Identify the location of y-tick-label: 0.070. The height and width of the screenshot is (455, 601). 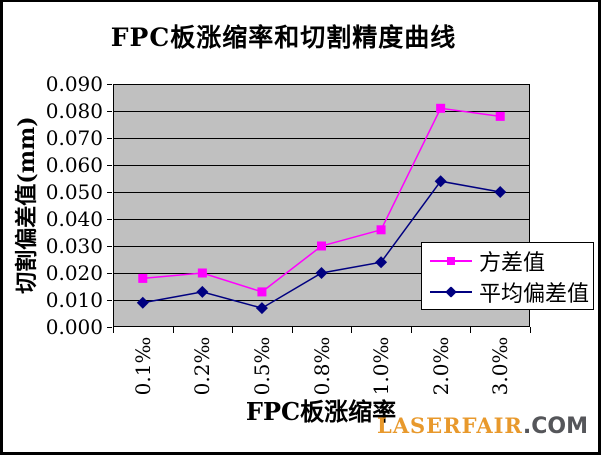
(74, 138).